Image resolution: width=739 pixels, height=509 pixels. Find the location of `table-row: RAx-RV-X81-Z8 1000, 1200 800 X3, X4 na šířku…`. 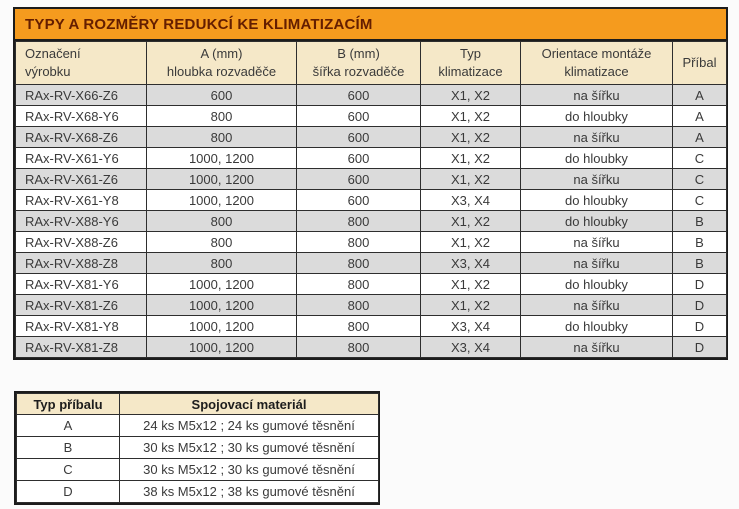

table-row: RAx-RV-X81-Z8 1000, 1200 800 X3, X4 na šířku… is located at coordinates (371, 347).